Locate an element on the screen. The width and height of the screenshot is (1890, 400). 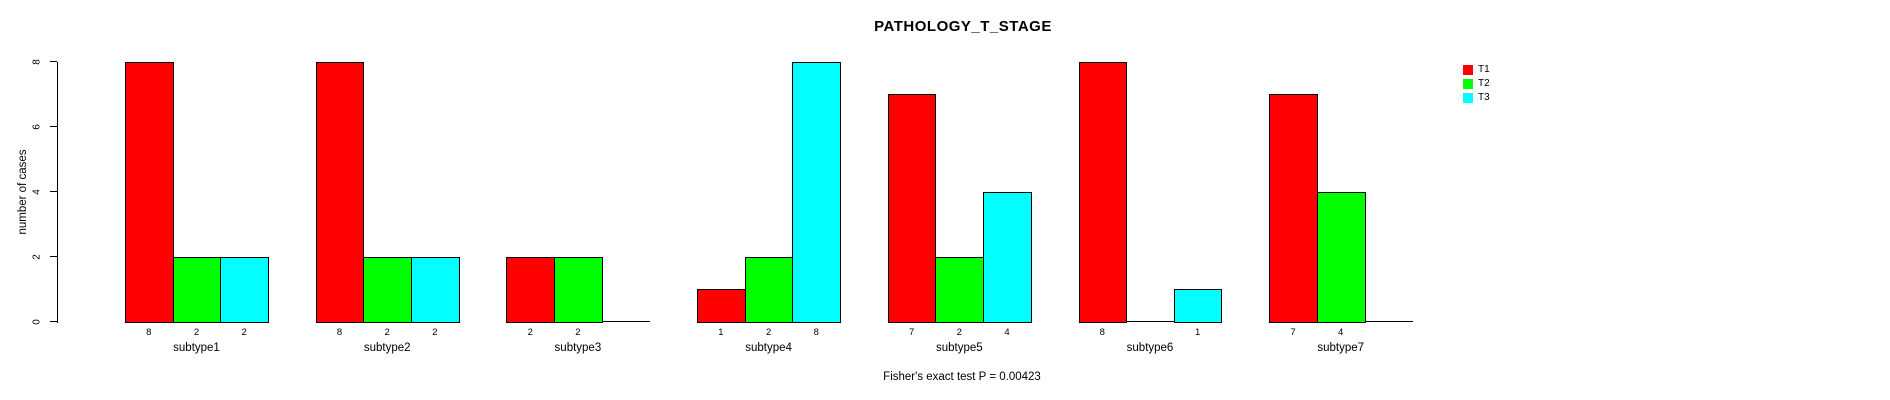
bar-t3-subtype5 is located at coordinates (1007, 257).